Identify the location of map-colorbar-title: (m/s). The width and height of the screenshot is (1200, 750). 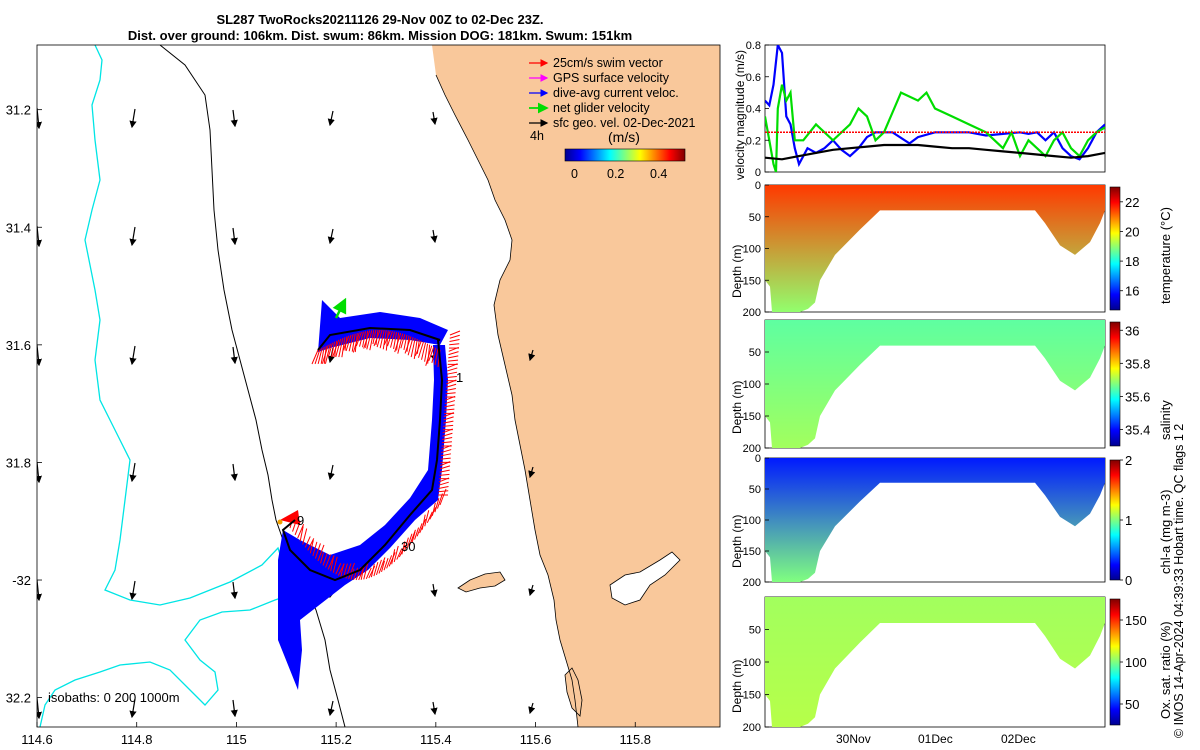
(624, 137).